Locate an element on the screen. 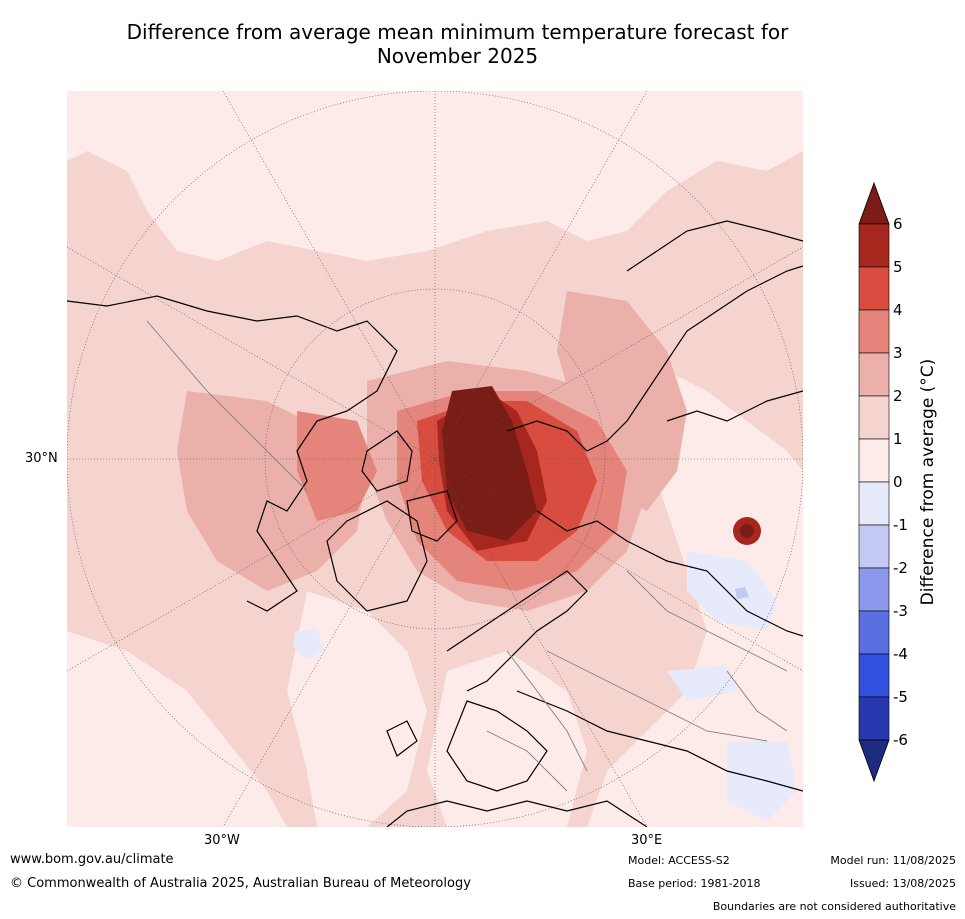 This screenshot has width=965, height=919. colorbar is located at coordinates (874, 482).